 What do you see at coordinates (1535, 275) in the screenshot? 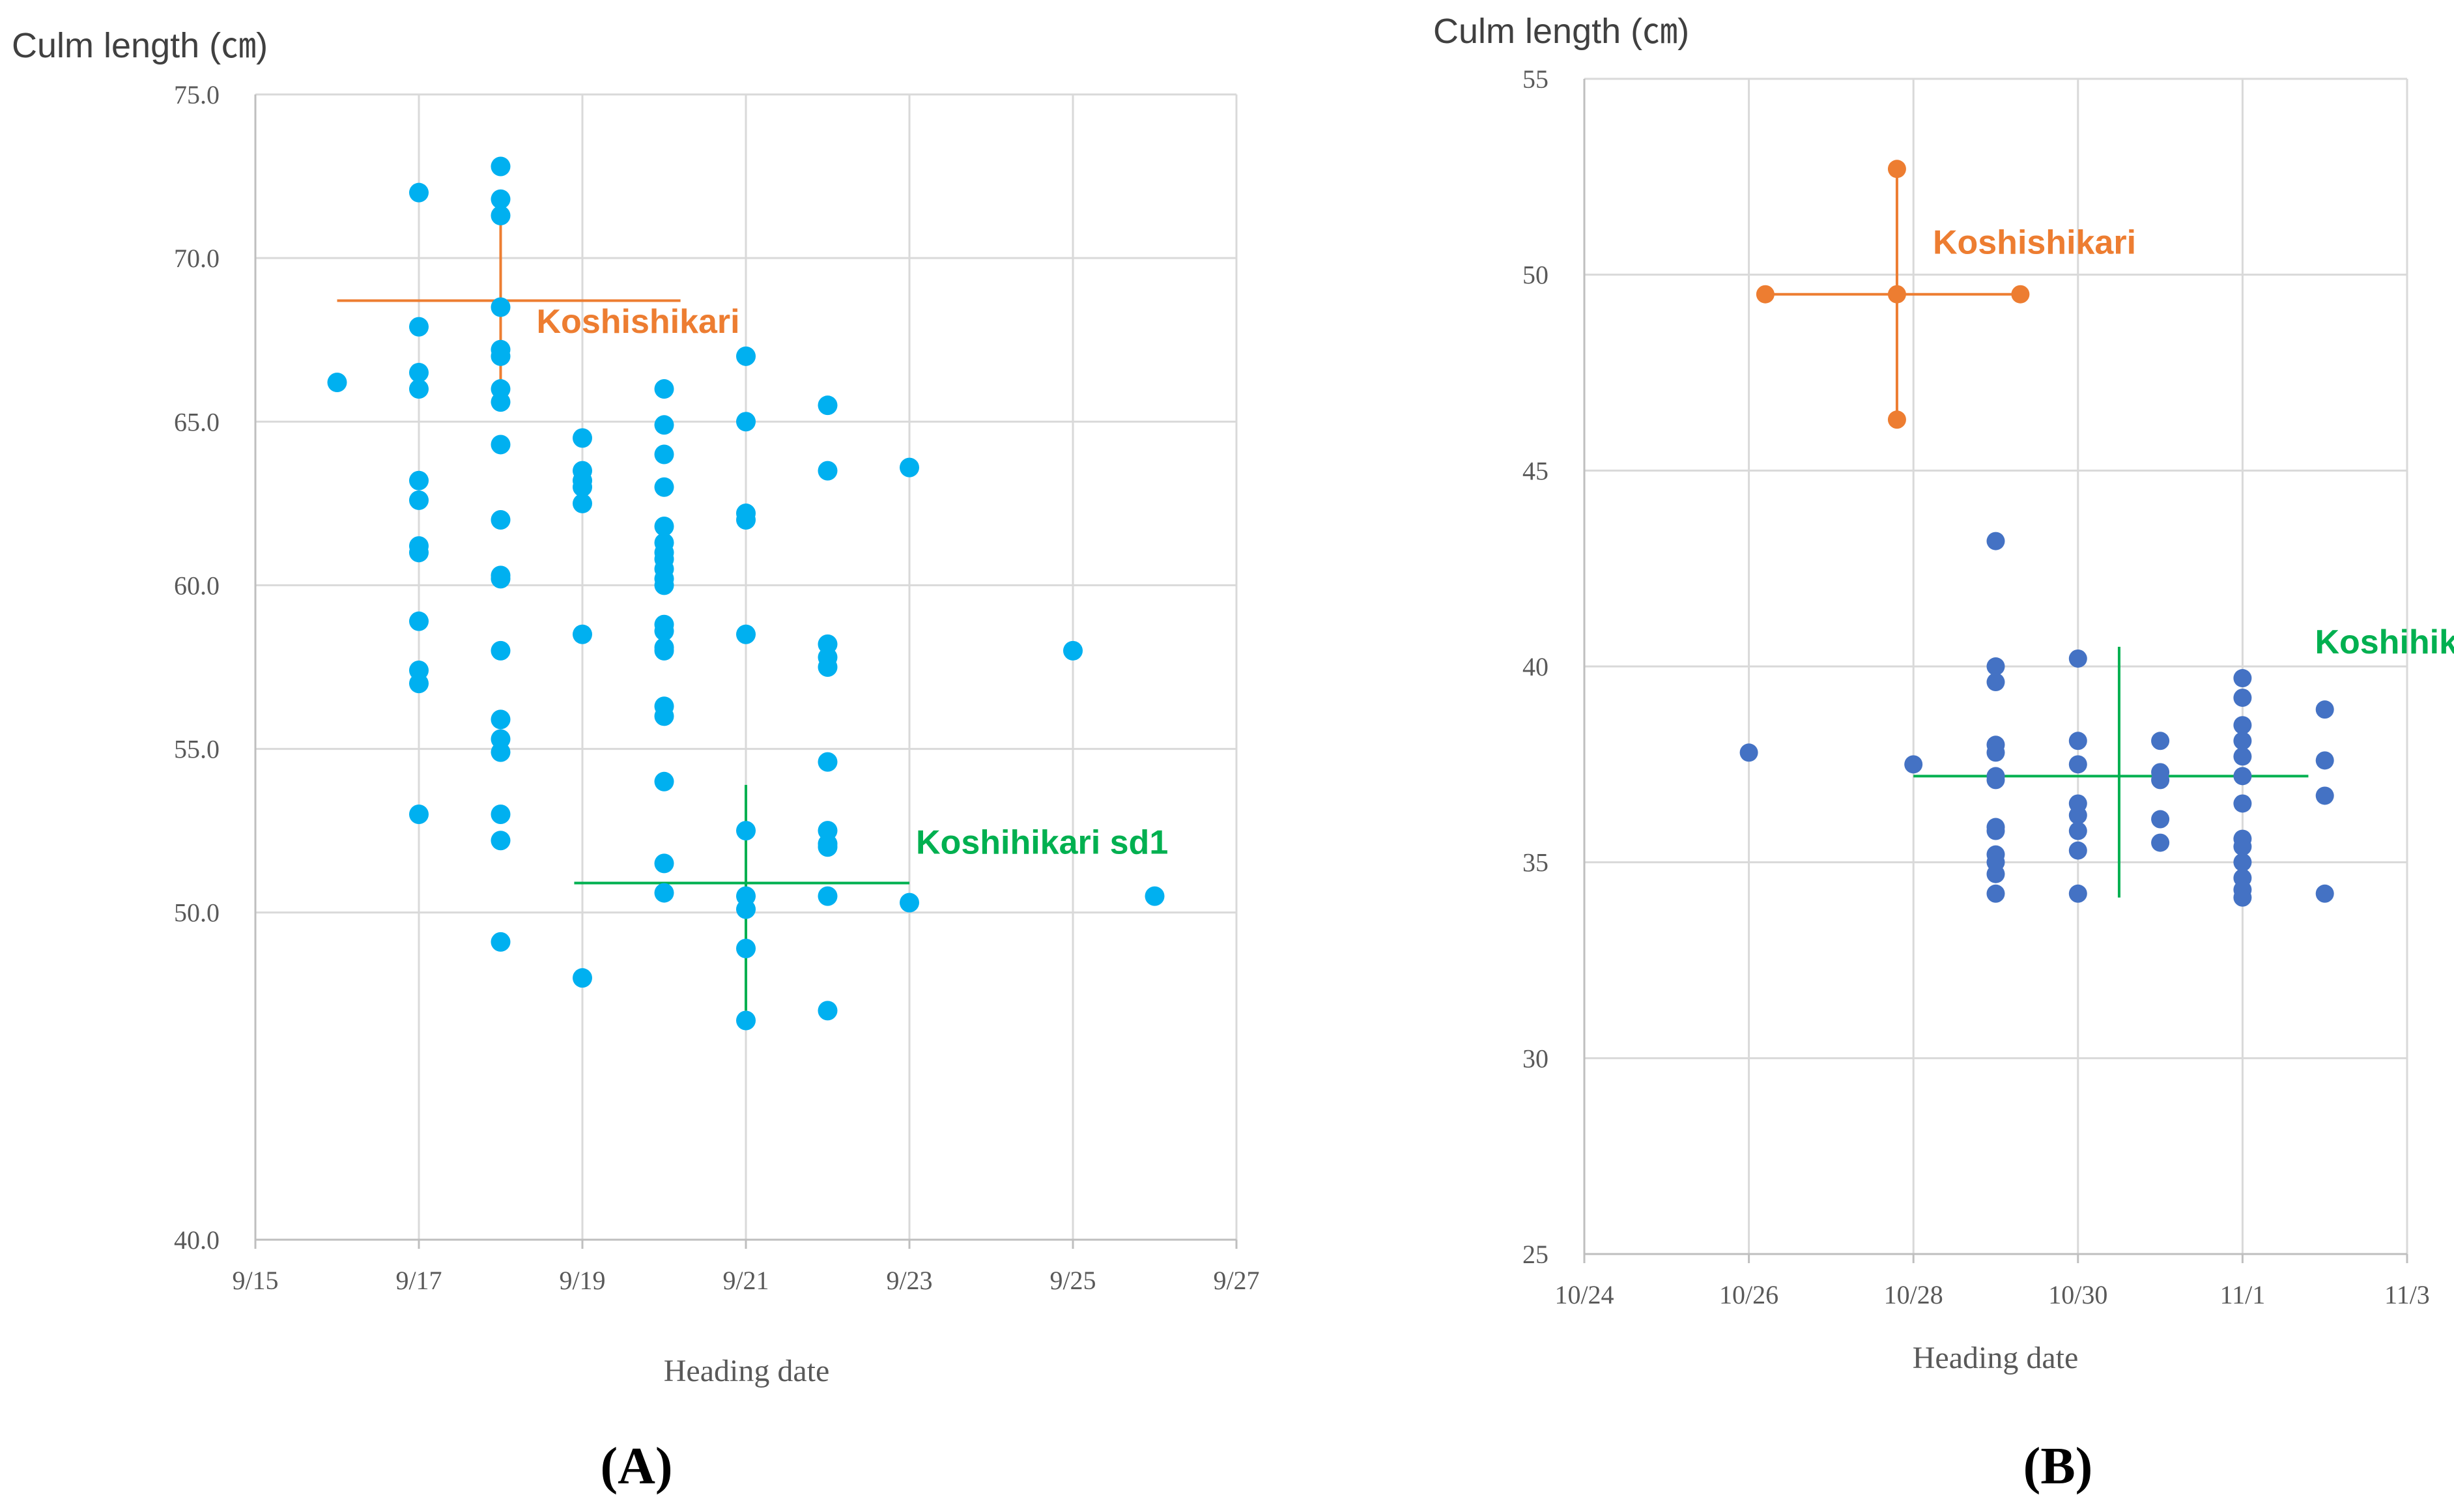
I see `y-tick-label: 50` at bounding box center [1535, 275].